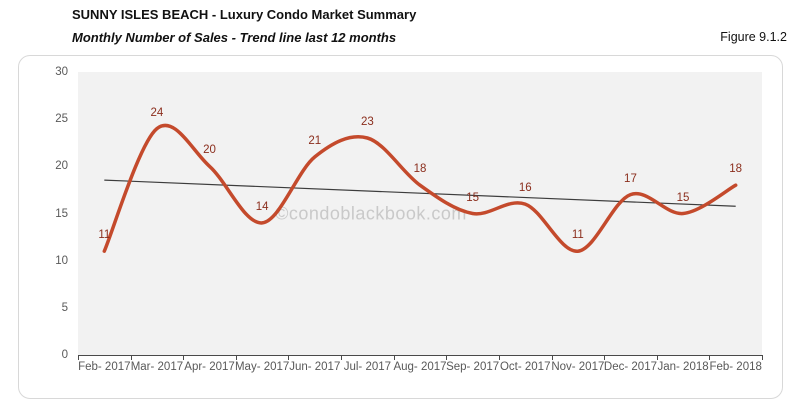 The image size is (791, 405). Describe the element at coordinates (157, 367) in the screenshot. I see `x-tick-label: Mar- 2017` at that location.